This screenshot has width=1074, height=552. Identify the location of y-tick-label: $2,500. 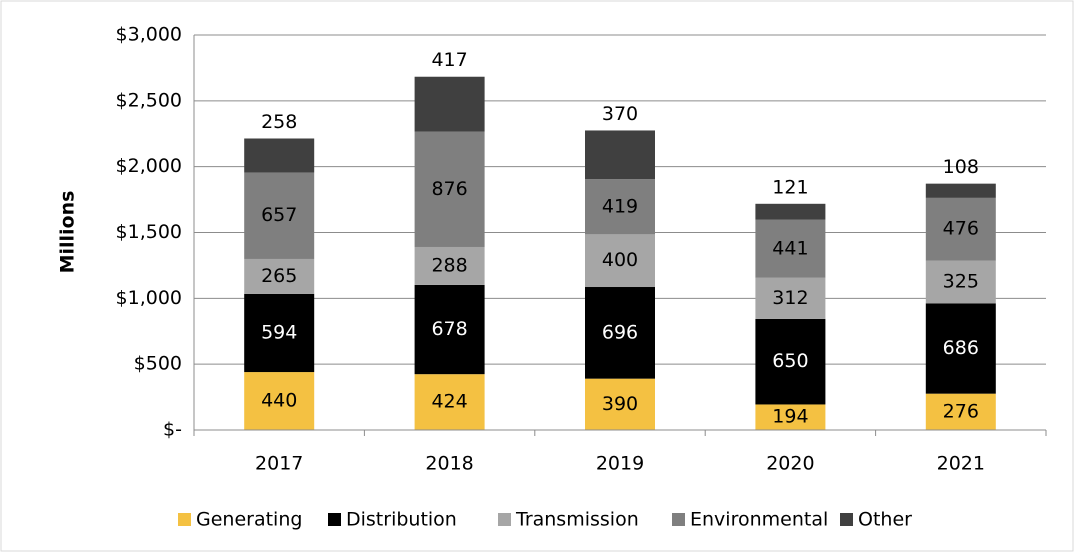
(149, 100).